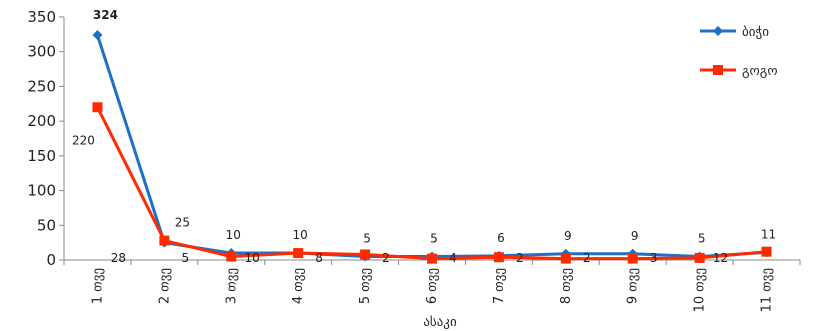  What do you see at coordinates (365, 286) in the screenshot?
I see `x-tick-label: 5 თვე` at bounding box center [365, 286].